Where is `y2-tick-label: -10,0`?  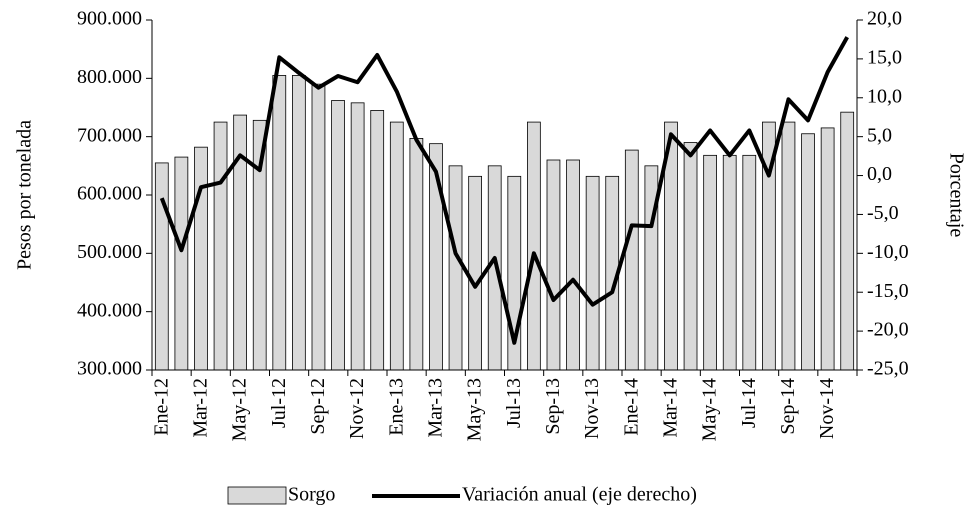 y2-tick-label: -10,0 is located at coordinates (888, 252).